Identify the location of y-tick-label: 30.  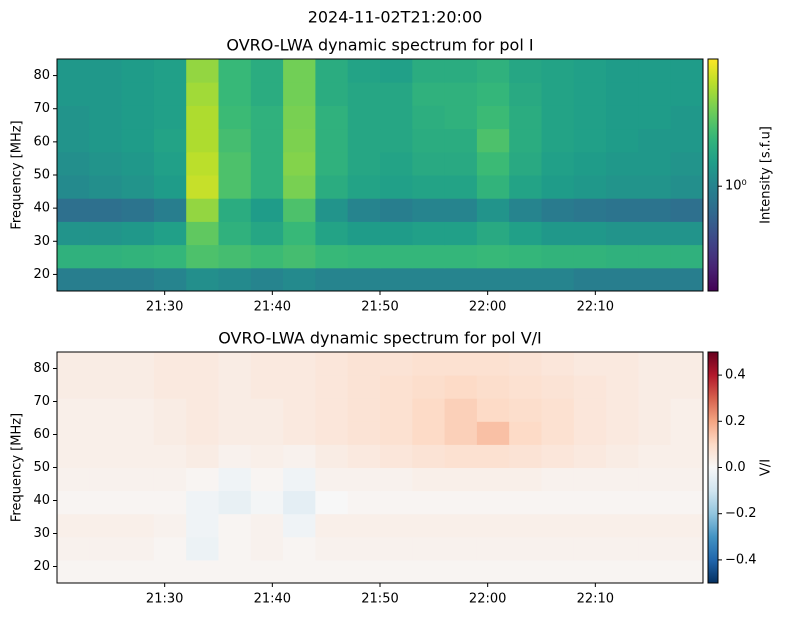
(41, 533).